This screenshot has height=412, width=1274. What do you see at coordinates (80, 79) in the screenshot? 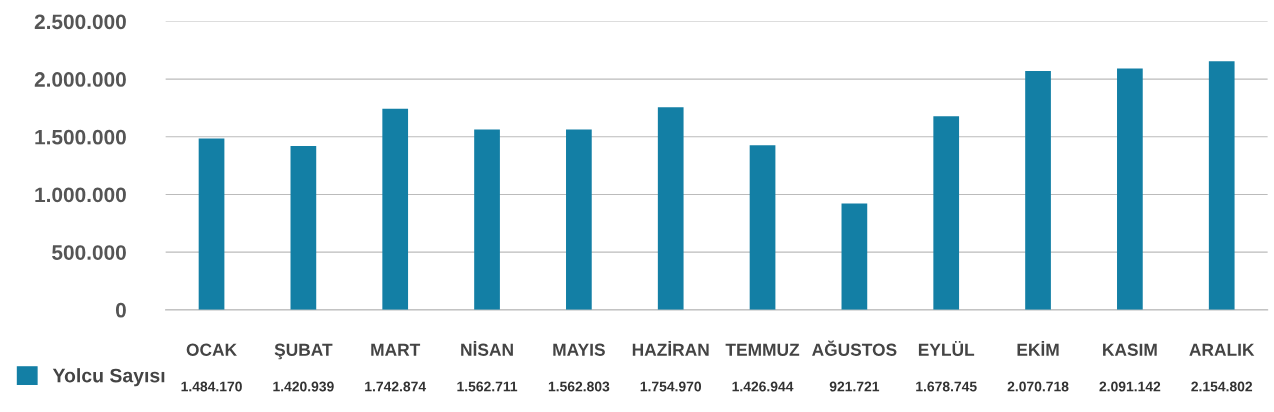
I see `y-tick-label: 2.000.000` at bounding box center [80, 79].